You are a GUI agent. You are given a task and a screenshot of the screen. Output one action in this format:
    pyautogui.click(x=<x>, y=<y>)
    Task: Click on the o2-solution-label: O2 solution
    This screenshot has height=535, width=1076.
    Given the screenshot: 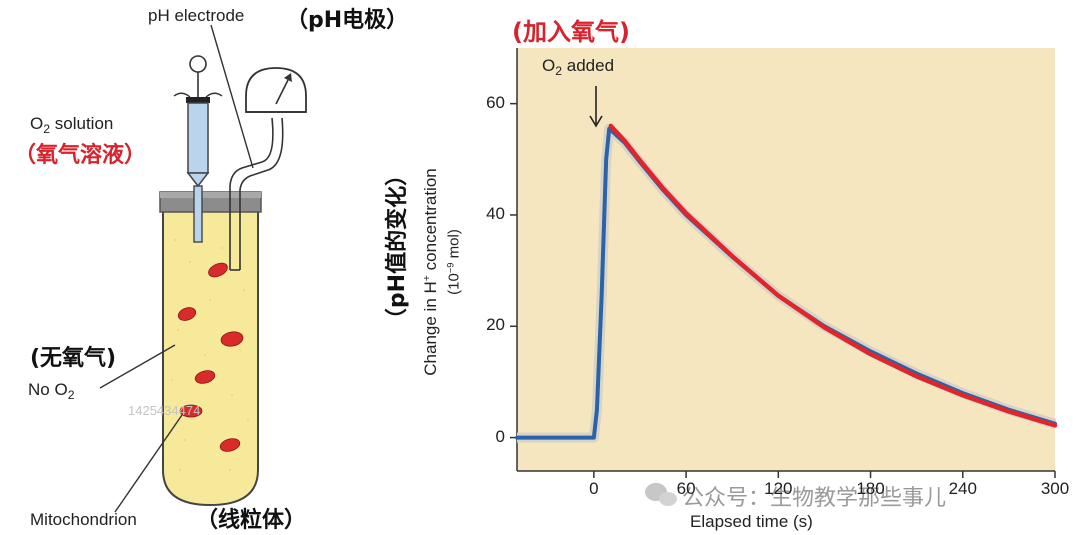 What is the action you would take?
    pyautogui.click(x=72, y=125)
    